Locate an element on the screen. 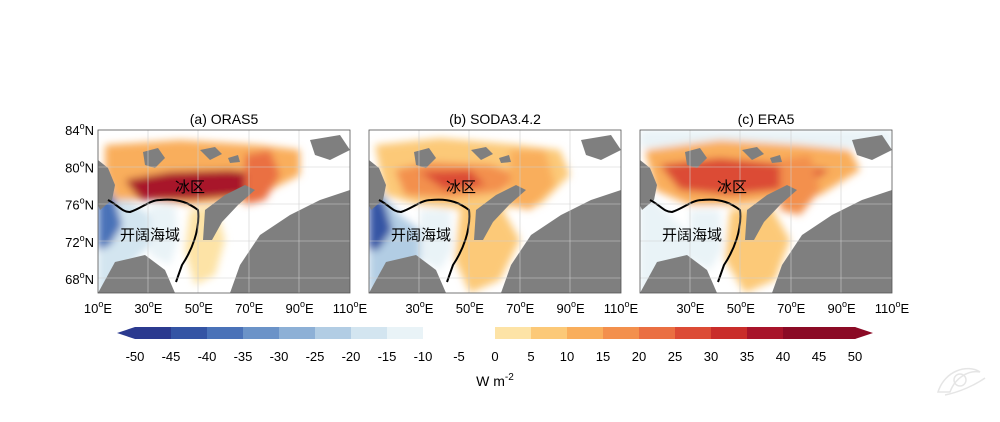 The width and height of the screenshot is (1000, 422). colorbar-tick-label: 10 is located at coordinates (567, 356).